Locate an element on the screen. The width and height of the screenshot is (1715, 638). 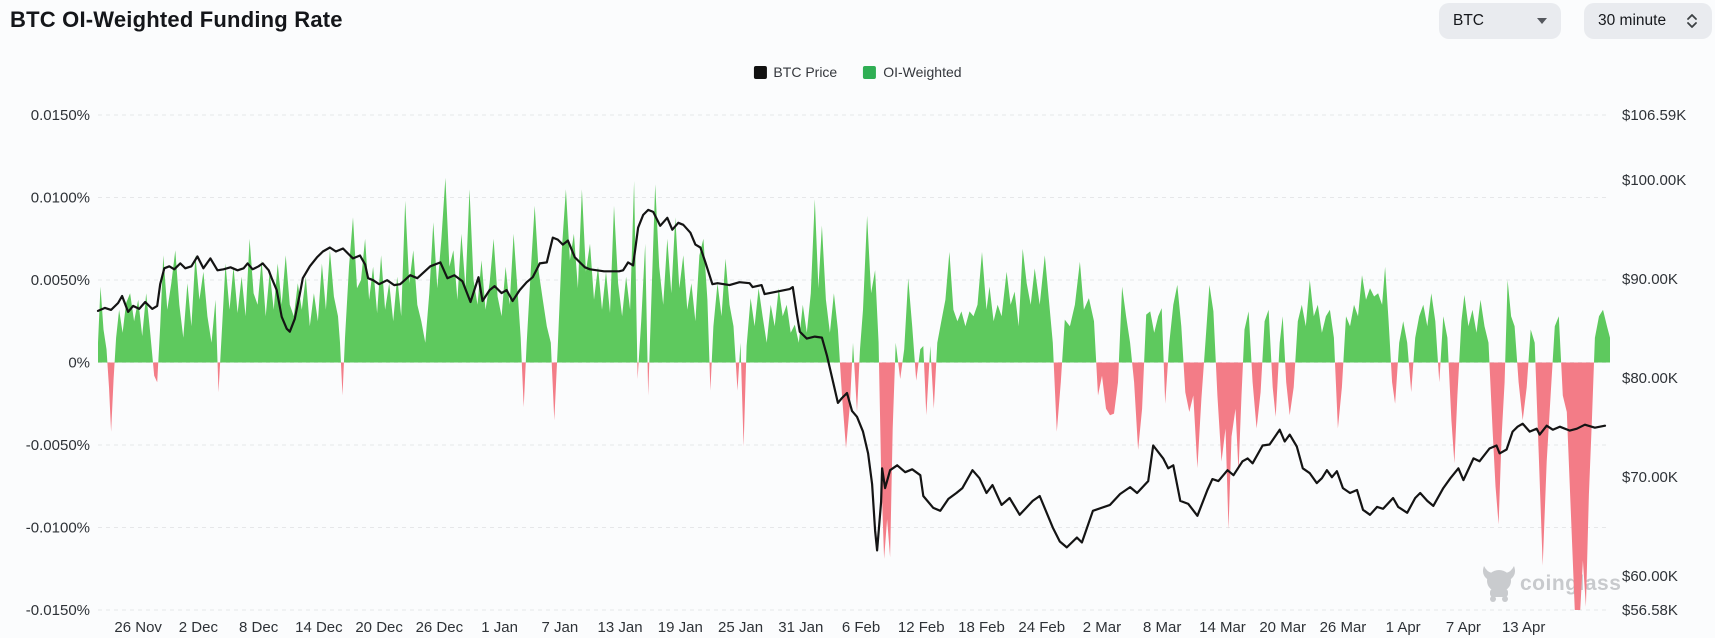
right-axis-tick: $80.00K is located at coordinates (1650, 378).